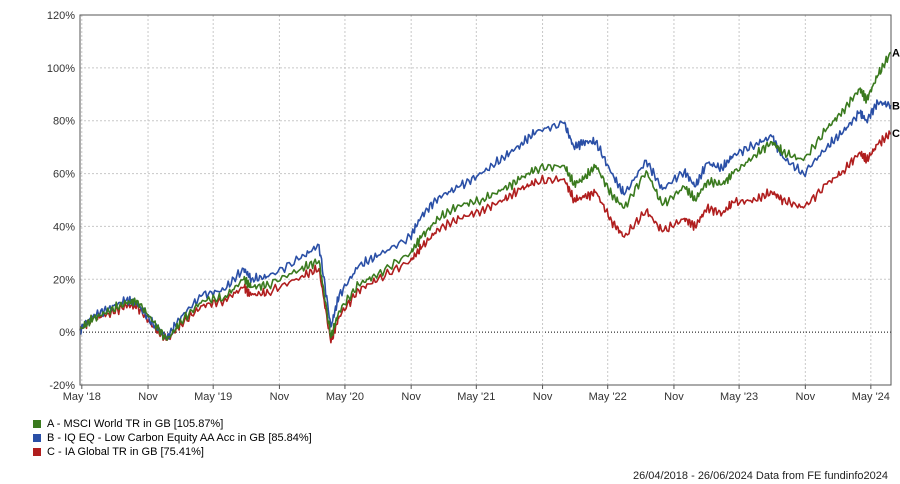  I want to click on x-tick-label: May '22, so click(608, 397).